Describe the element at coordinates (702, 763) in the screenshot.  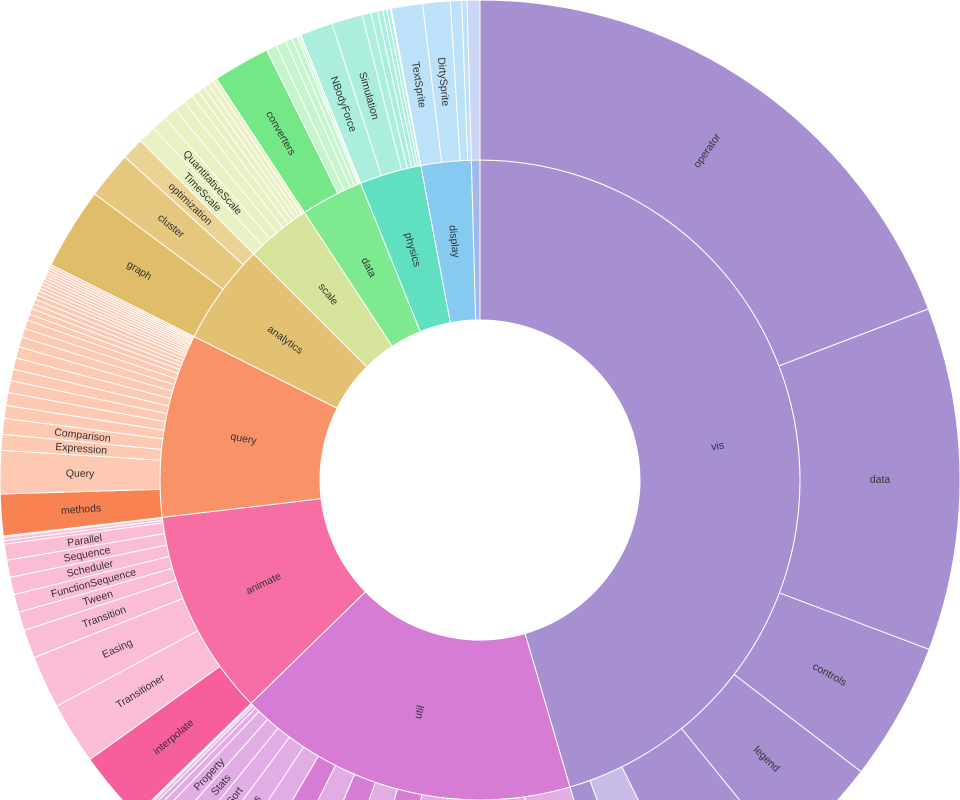
I see `sunburst-segment-axis` at that location.